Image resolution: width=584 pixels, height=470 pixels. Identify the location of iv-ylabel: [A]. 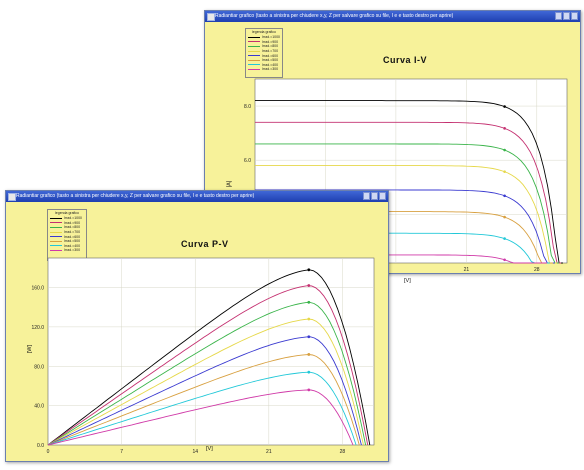
(229, 184).